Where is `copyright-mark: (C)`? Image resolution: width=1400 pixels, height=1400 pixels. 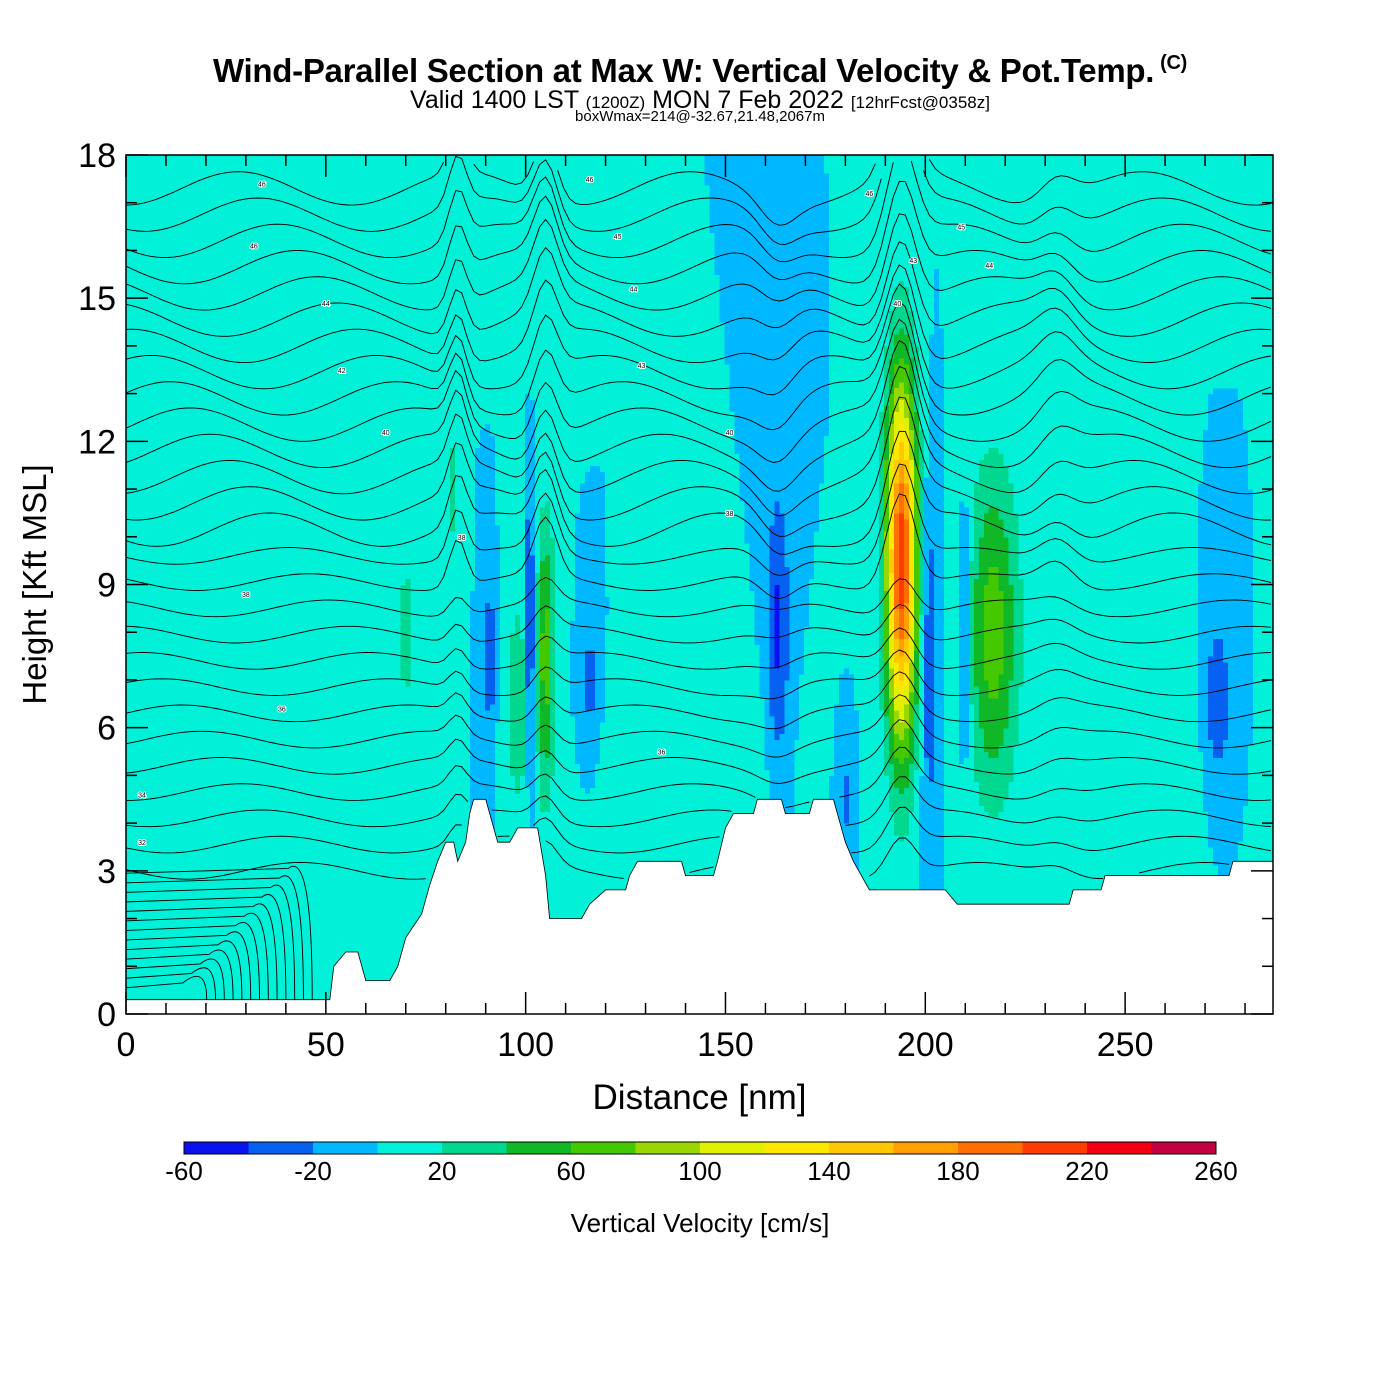
copyright-mark: (C) is located at coordinates (1173, 63).